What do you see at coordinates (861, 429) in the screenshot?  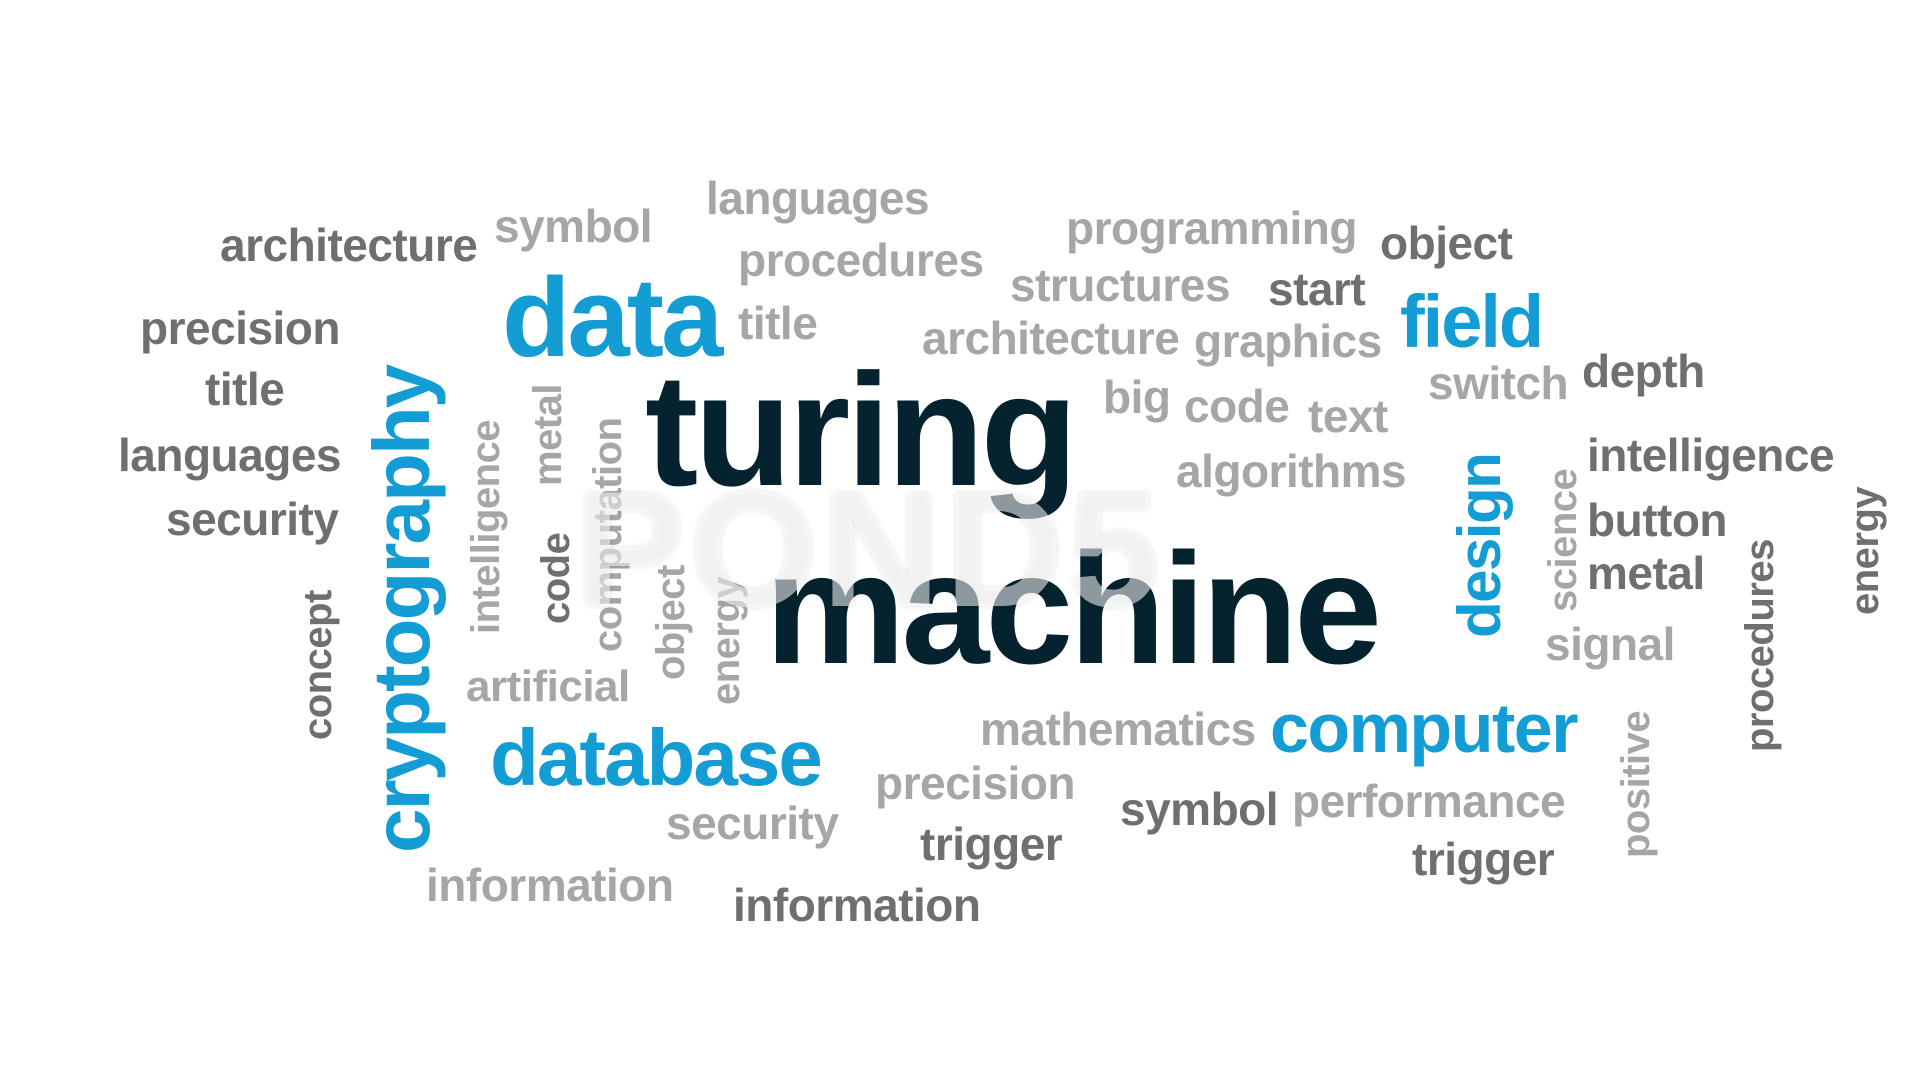 I see `word-turing: turing` at bounding box center [861, 429].